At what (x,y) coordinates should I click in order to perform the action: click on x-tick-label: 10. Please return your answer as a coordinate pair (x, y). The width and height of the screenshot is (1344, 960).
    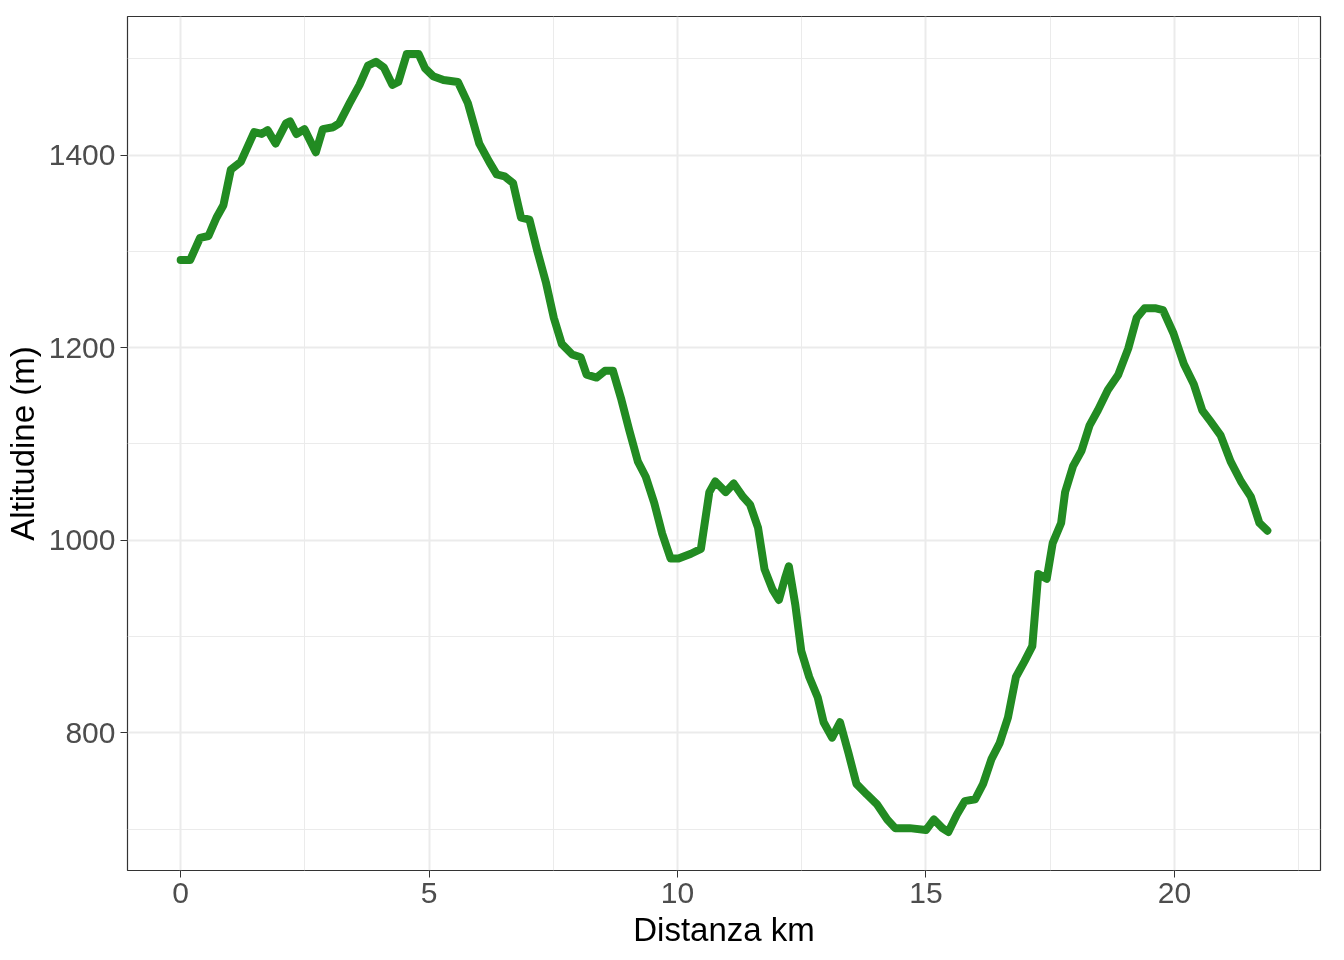
    Looking at the image, I should click on (677, 892).